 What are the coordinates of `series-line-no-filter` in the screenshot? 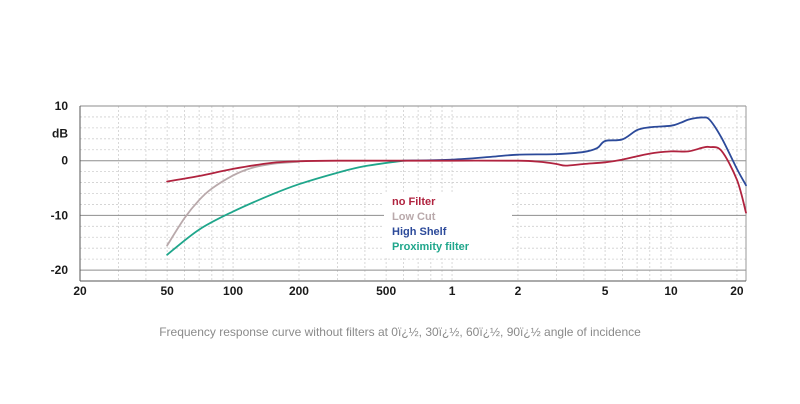 It's located at (456, 179).